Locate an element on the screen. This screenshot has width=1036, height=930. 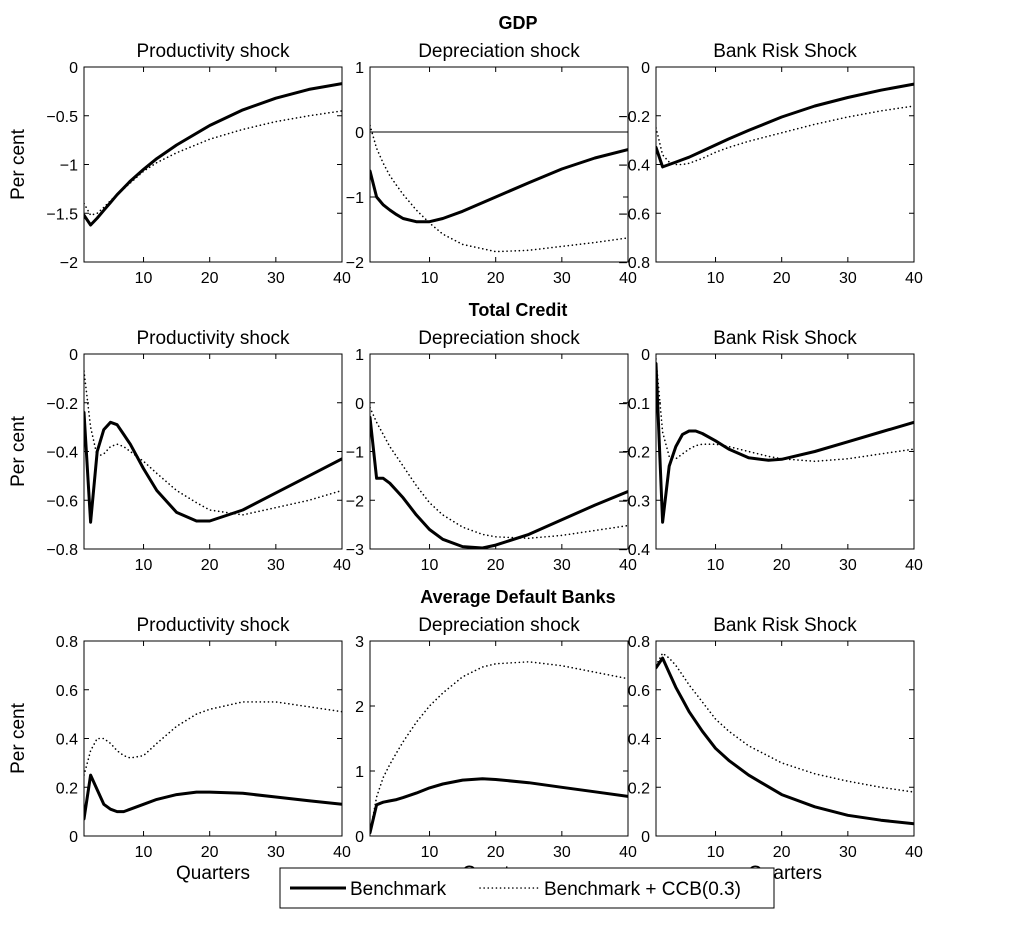
y-tick-label: −0.3 is located at coordinates (634, 501).